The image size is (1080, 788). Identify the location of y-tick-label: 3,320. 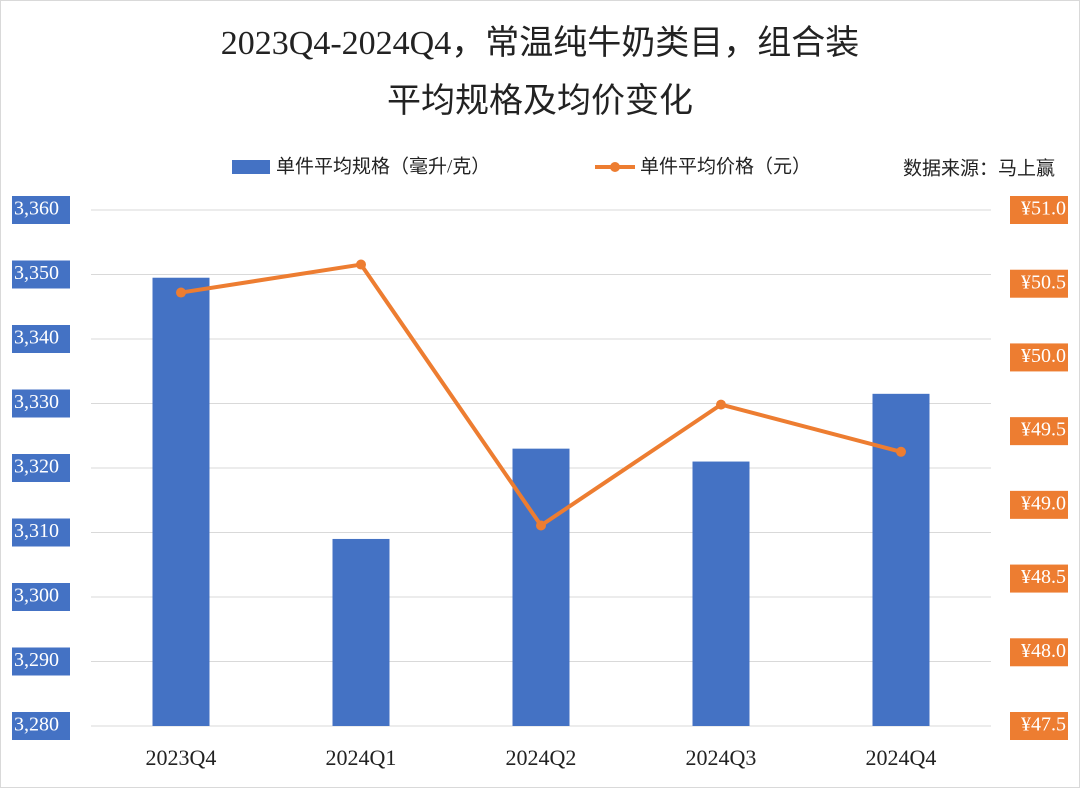
(36, 467).